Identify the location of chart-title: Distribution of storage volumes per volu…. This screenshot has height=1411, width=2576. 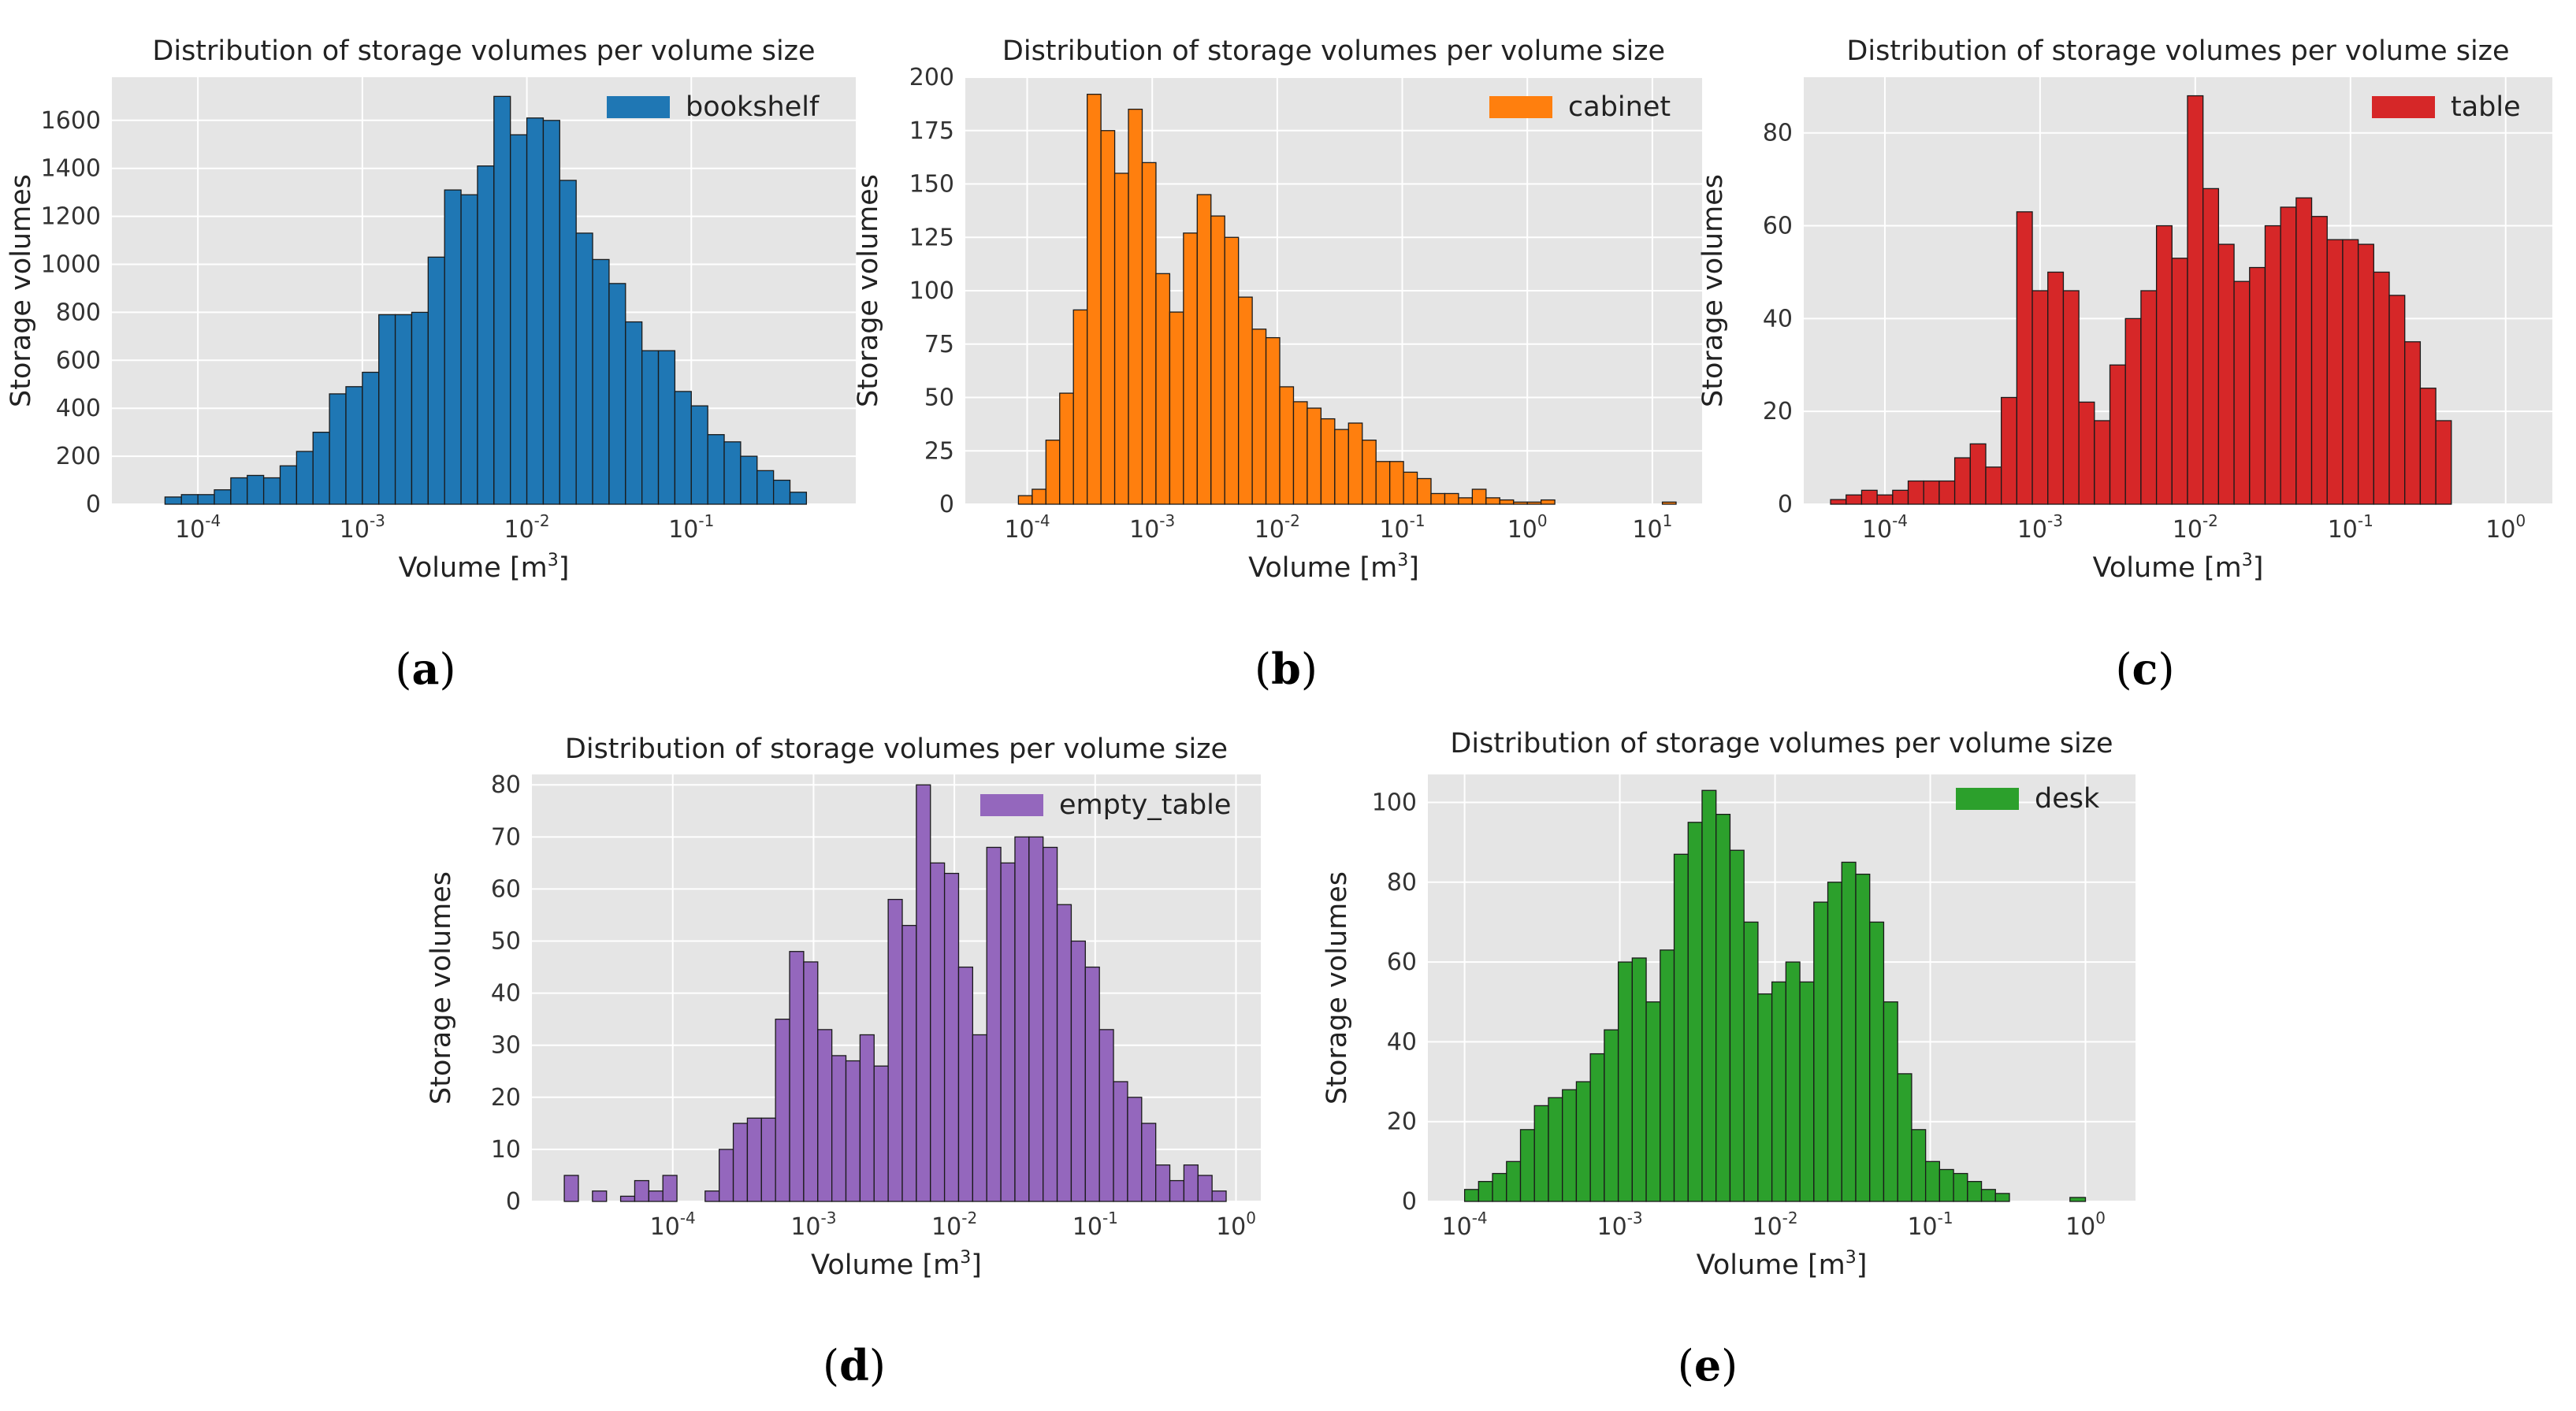
(2177, 51).